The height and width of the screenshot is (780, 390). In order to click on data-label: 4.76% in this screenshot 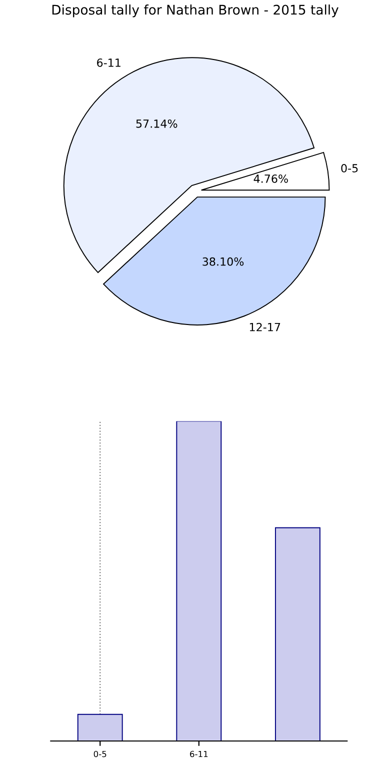, I will do `click(271, 178)`.